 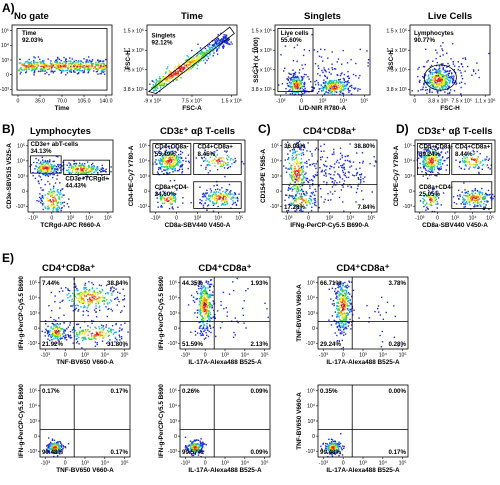 I want to click on plot-title: CD4⁺CD8a⁺, so click(x=68, y=268).